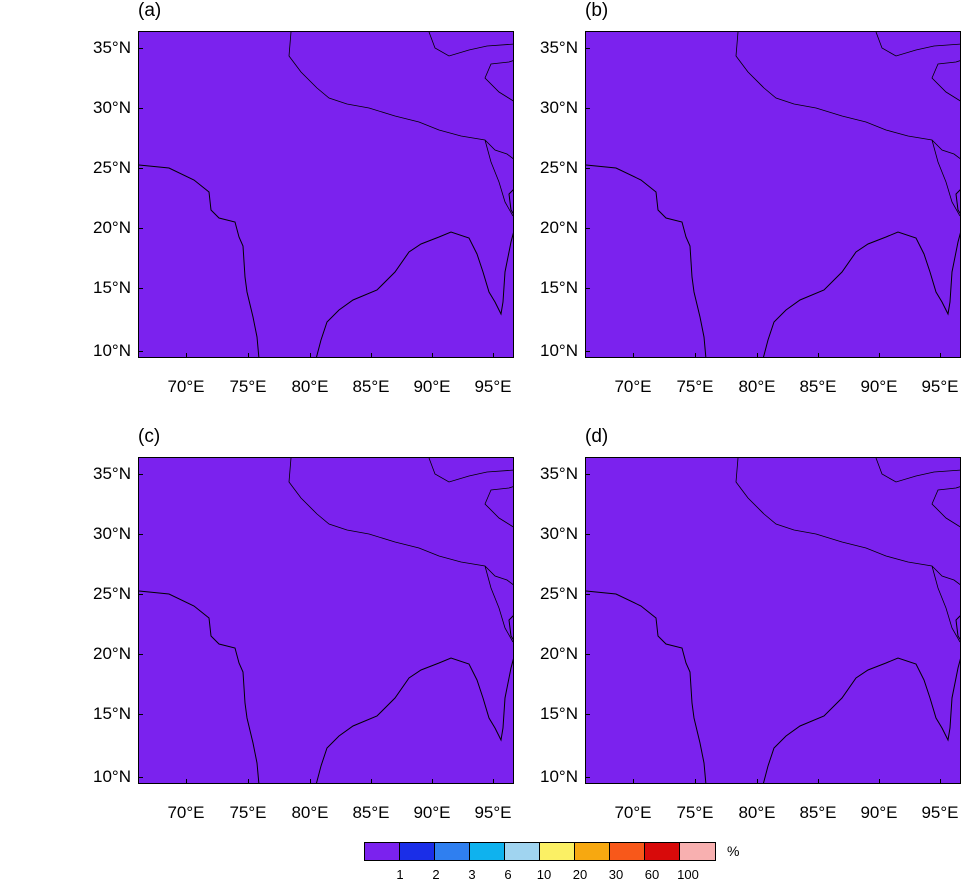 The height and width of the screenshot is (884, 964). Describe the element at coordinates (597, 10) in the screenshot. I see `panel-label: (b)` at that location.